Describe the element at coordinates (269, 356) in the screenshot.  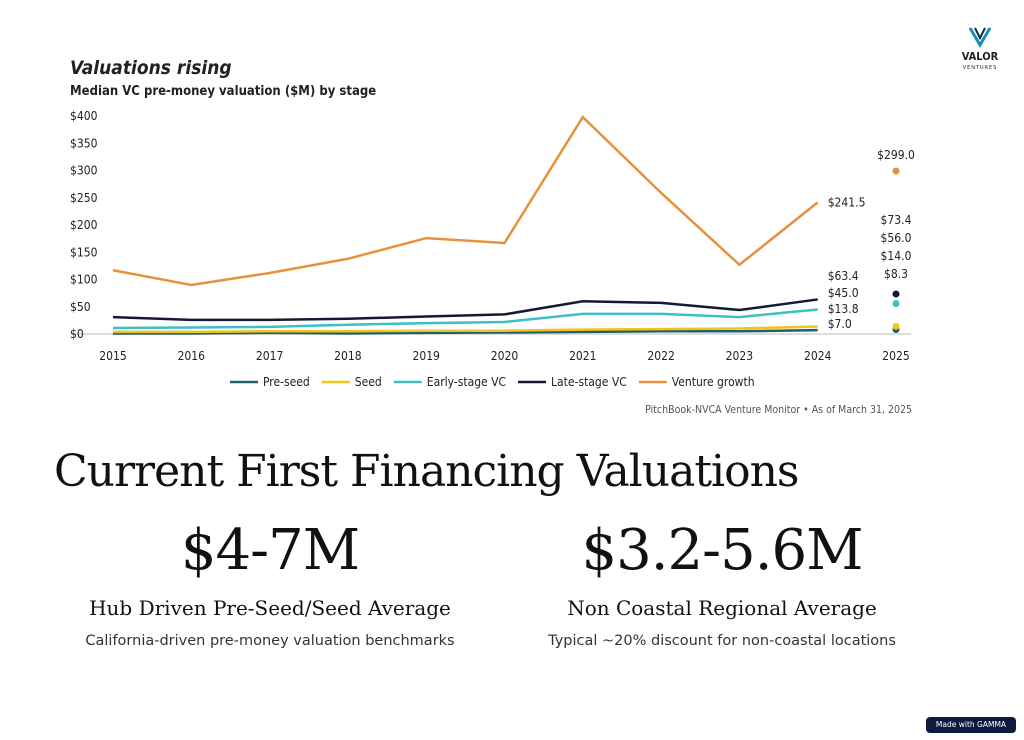
I see `x-tick-label: 2017` at that location.